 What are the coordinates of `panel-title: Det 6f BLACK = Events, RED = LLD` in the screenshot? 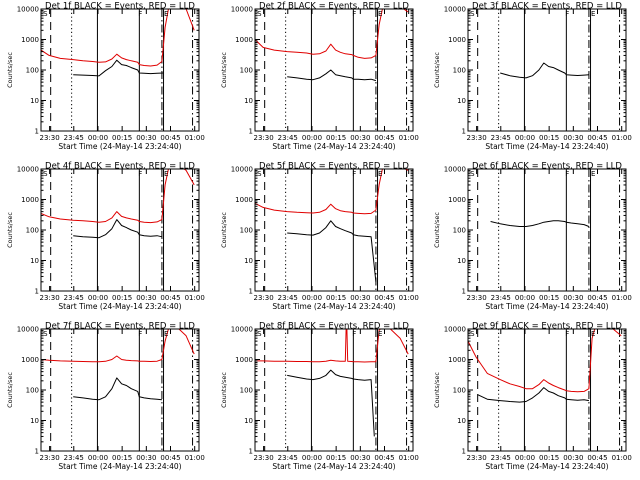 It's located at (547, 167).